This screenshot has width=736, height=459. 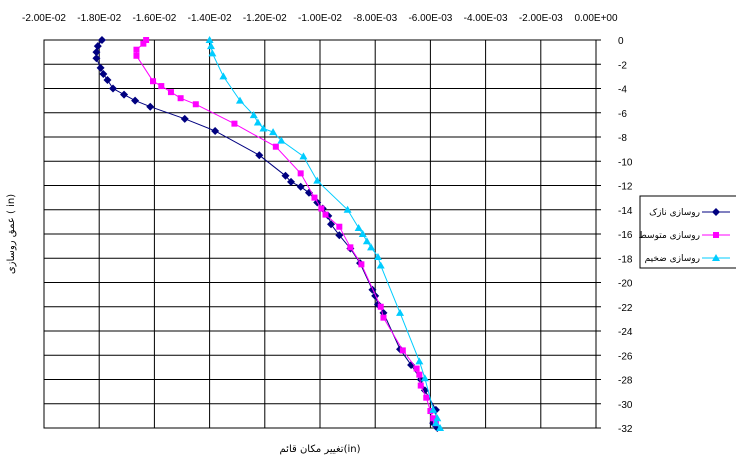 What do you see at coordinates (621, 41) in the screenshot?
I see `y-tick-label: 0` at bounding box center [621, 41].